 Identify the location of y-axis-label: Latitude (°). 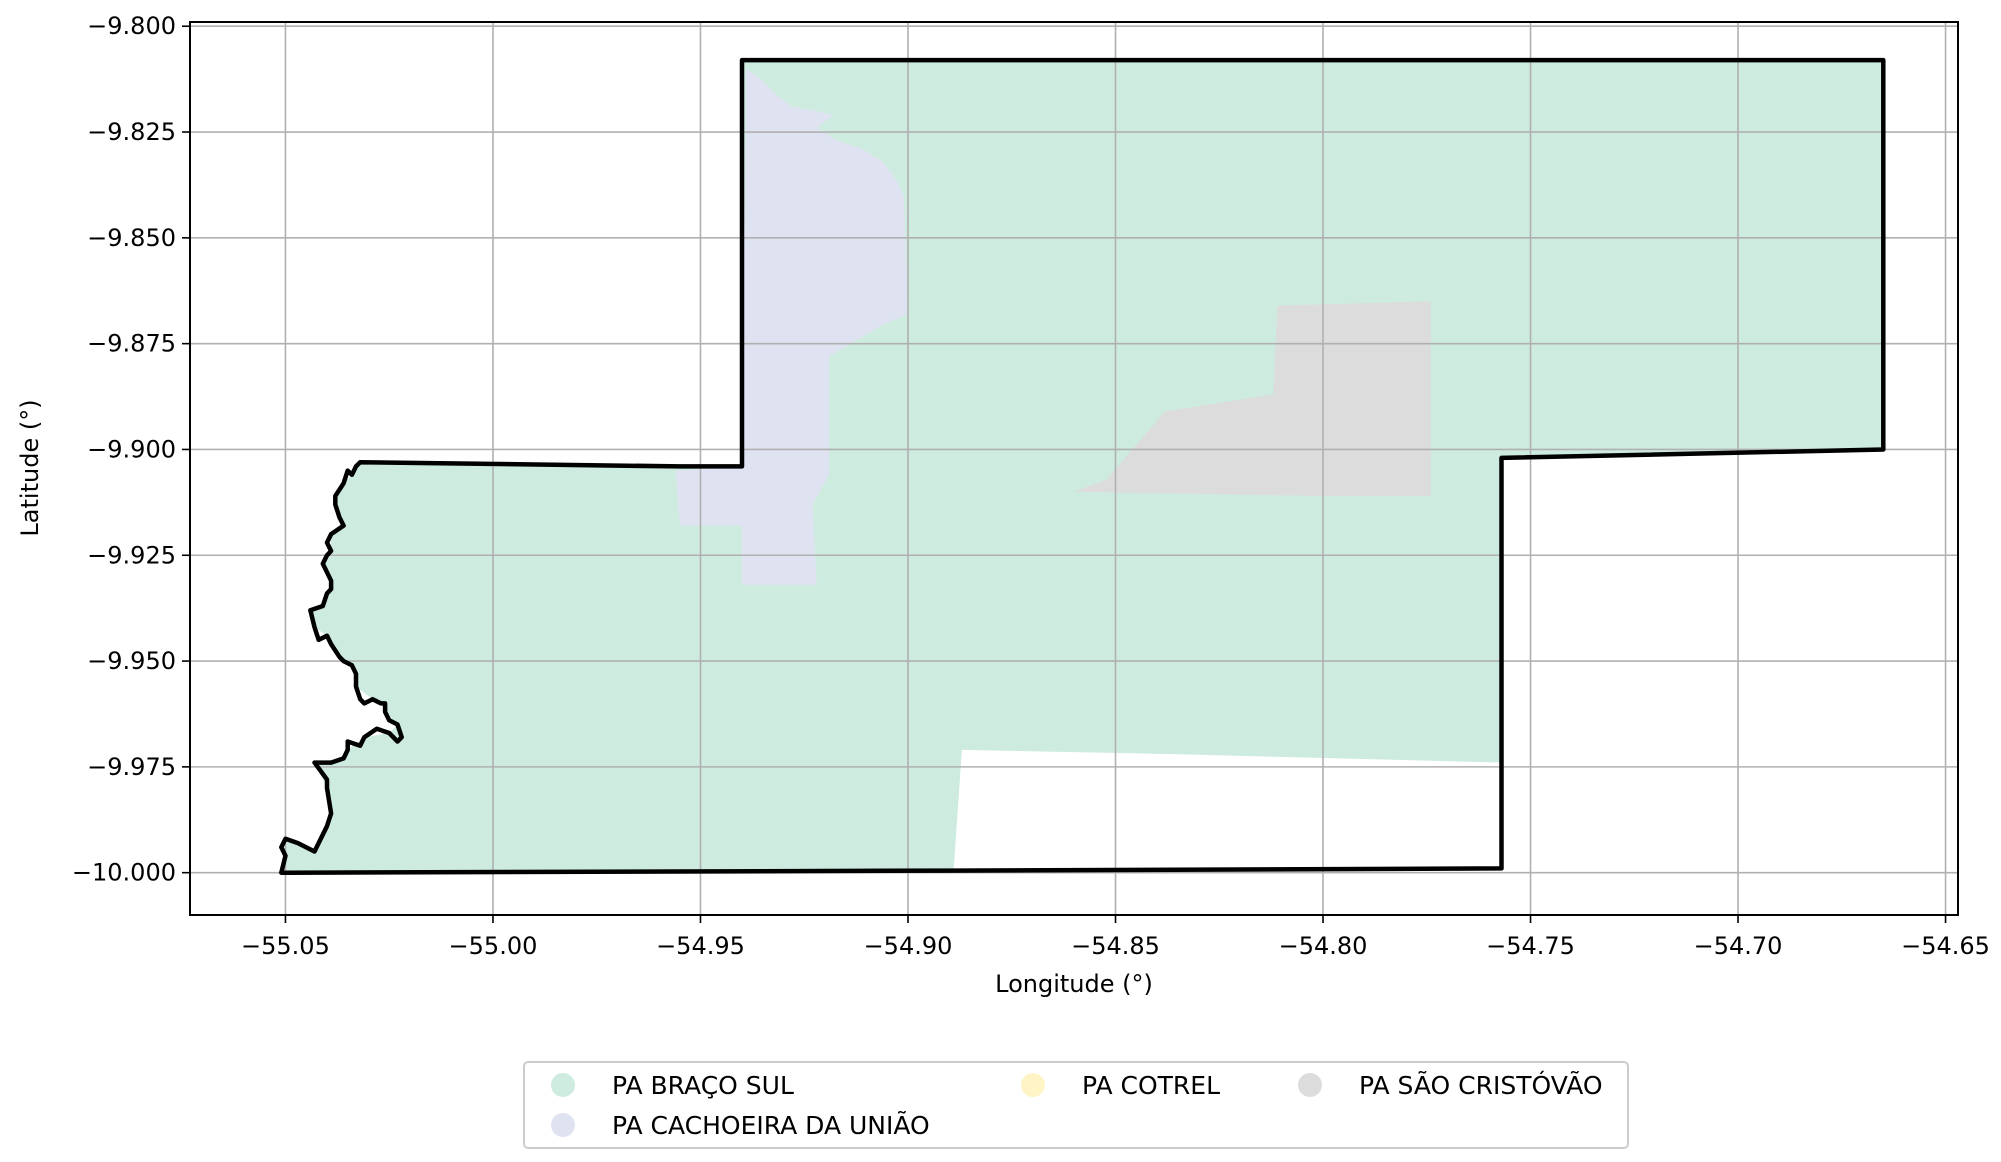
(30, 467).